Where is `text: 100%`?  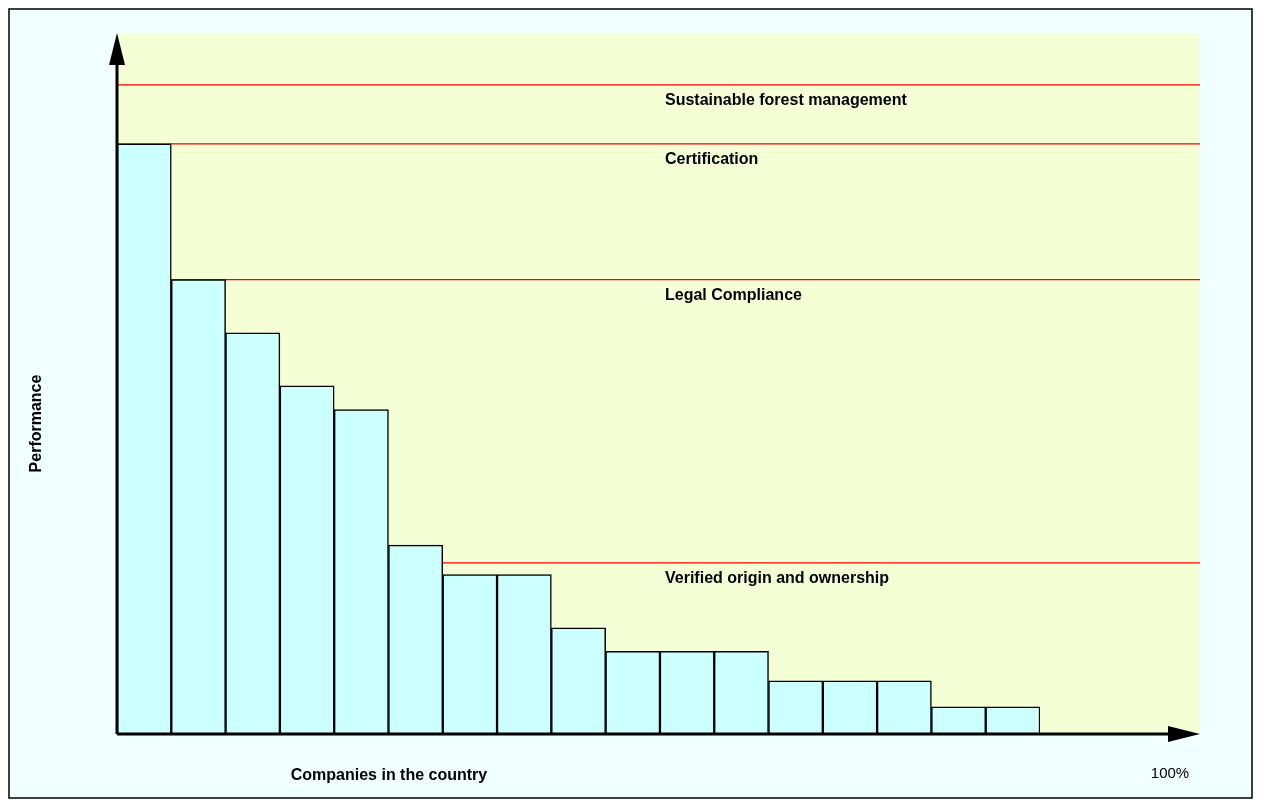
text: 100% is located at coordinates (1170, 772).